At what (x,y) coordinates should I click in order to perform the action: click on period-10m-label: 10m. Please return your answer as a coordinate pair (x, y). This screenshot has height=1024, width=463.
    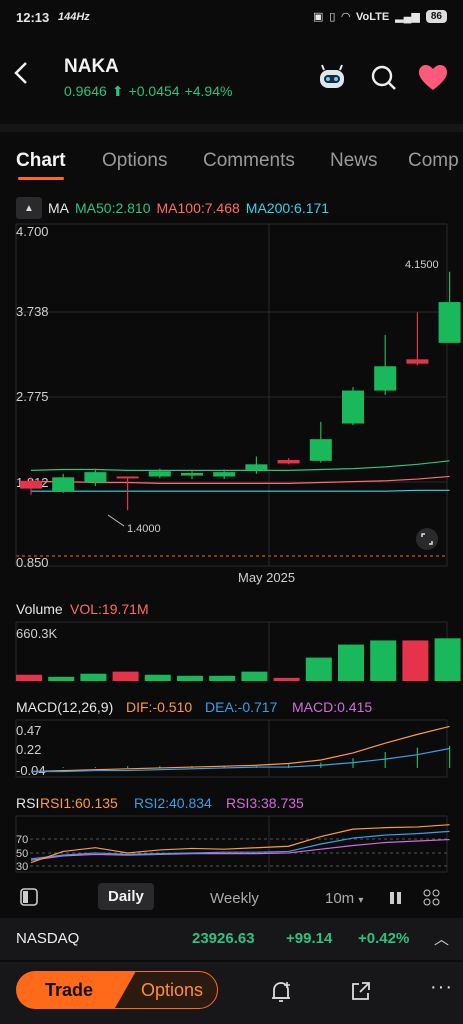
    Looking at the image, I should click on (340, 898).